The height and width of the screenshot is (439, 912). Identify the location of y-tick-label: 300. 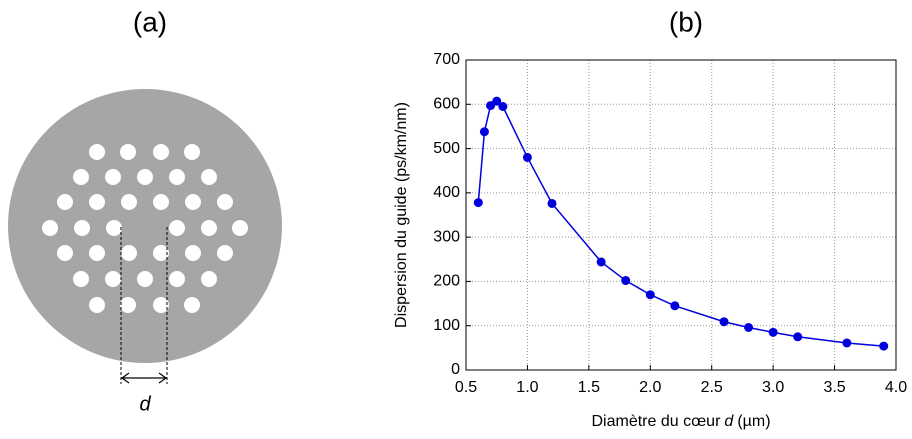
(446, 236).